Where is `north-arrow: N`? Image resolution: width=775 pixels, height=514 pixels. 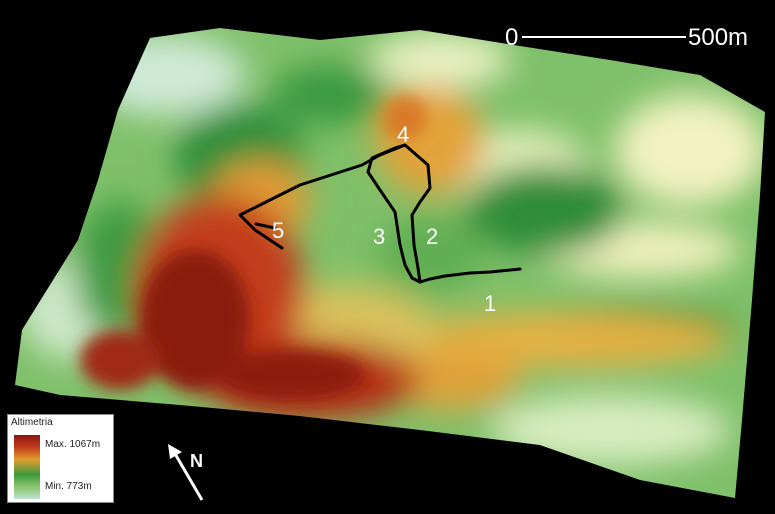 north-arrow: N is located at coordinates (186, 472).